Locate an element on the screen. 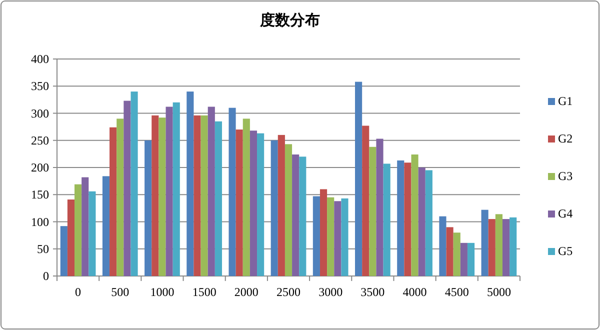 This screenshot has height=330, width=600. y-tick-label: 0 is located at coordinates (46, 276).